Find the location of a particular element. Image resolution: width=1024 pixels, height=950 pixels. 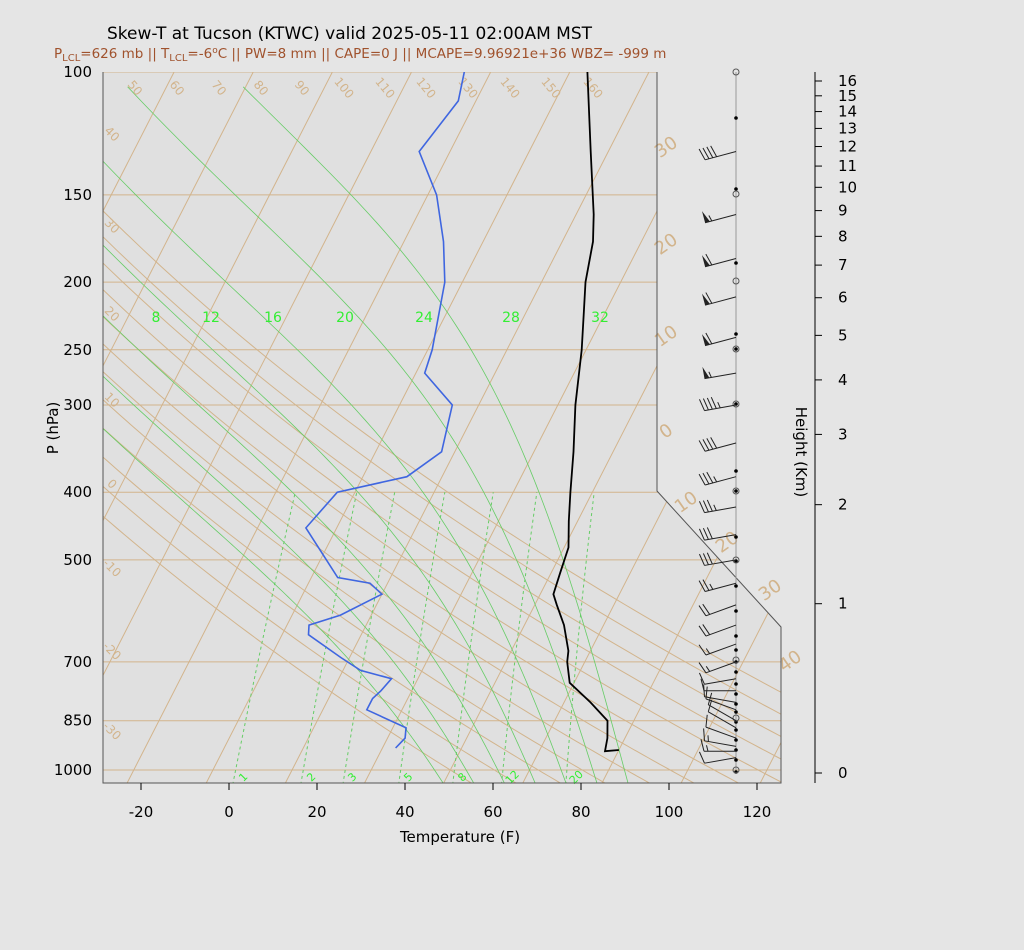

y-axis-label: P (hPa) is located at coordinates (53, 428).